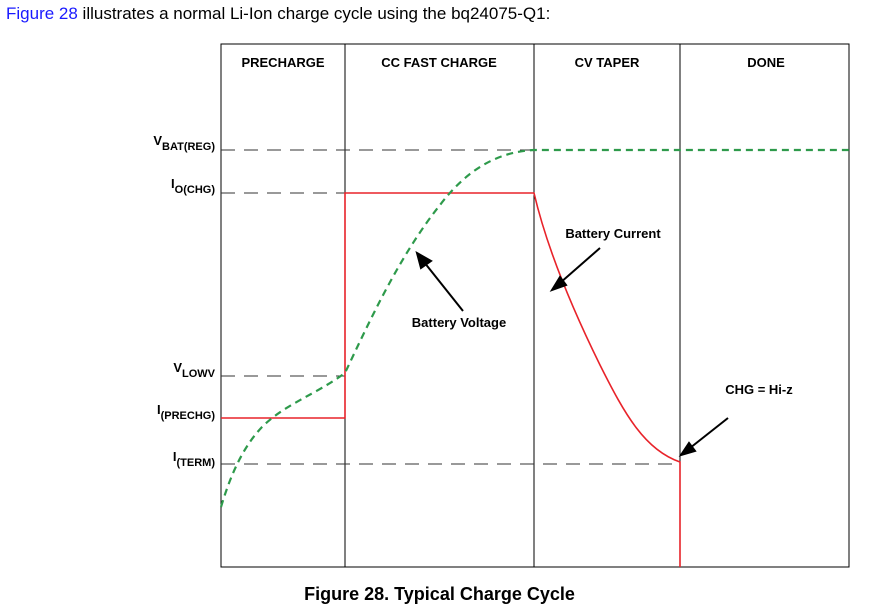 This screenshot has height=612, width=879. I want to click on level-label-i-prechg: I(PRECHG), so click(186, 412).